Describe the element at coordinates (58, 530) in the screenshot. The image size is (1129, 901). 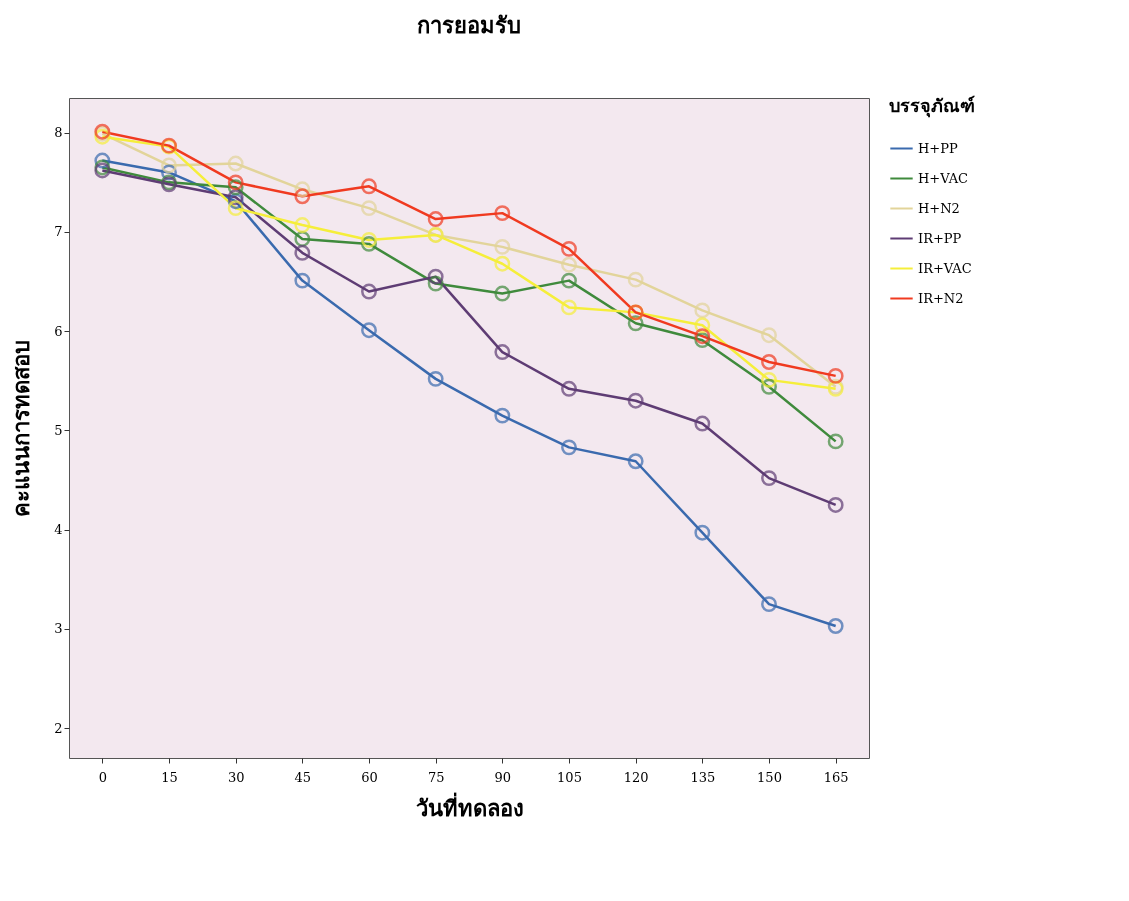
I see `y-tick-label: 4` at that location.